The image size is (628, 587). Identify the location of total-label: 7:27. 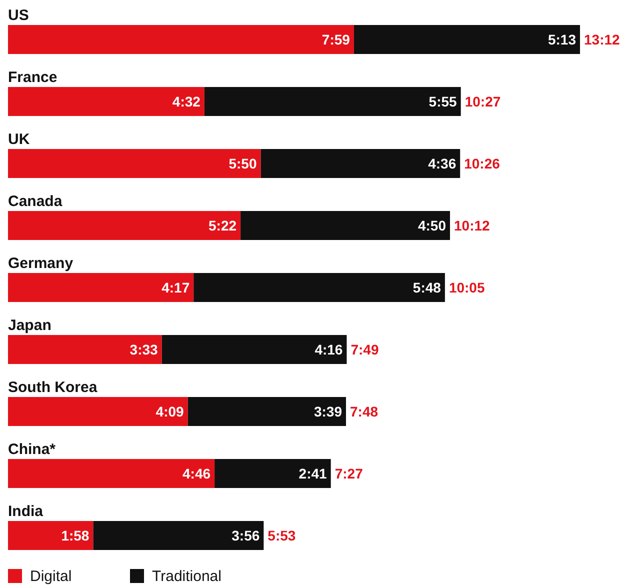
(349, 474).